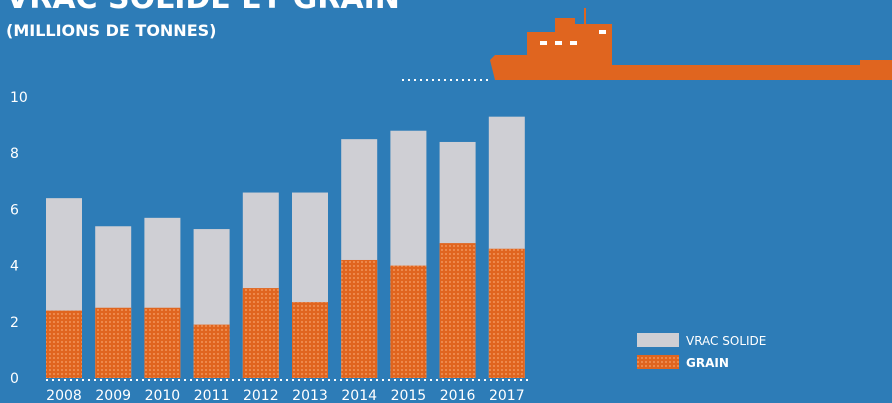 The width and height of the screenshot is (892, 403). I want to click on chart-subtitle: (MILLIONS DE TONNES), so click(111, 30).